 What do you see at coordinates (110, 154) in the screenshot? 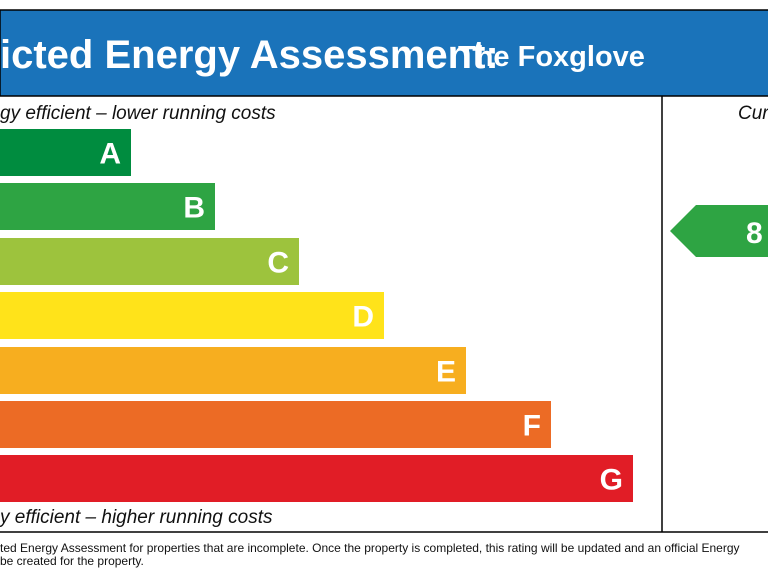
I see `band-letter: A` at bounding box center [110, 154].